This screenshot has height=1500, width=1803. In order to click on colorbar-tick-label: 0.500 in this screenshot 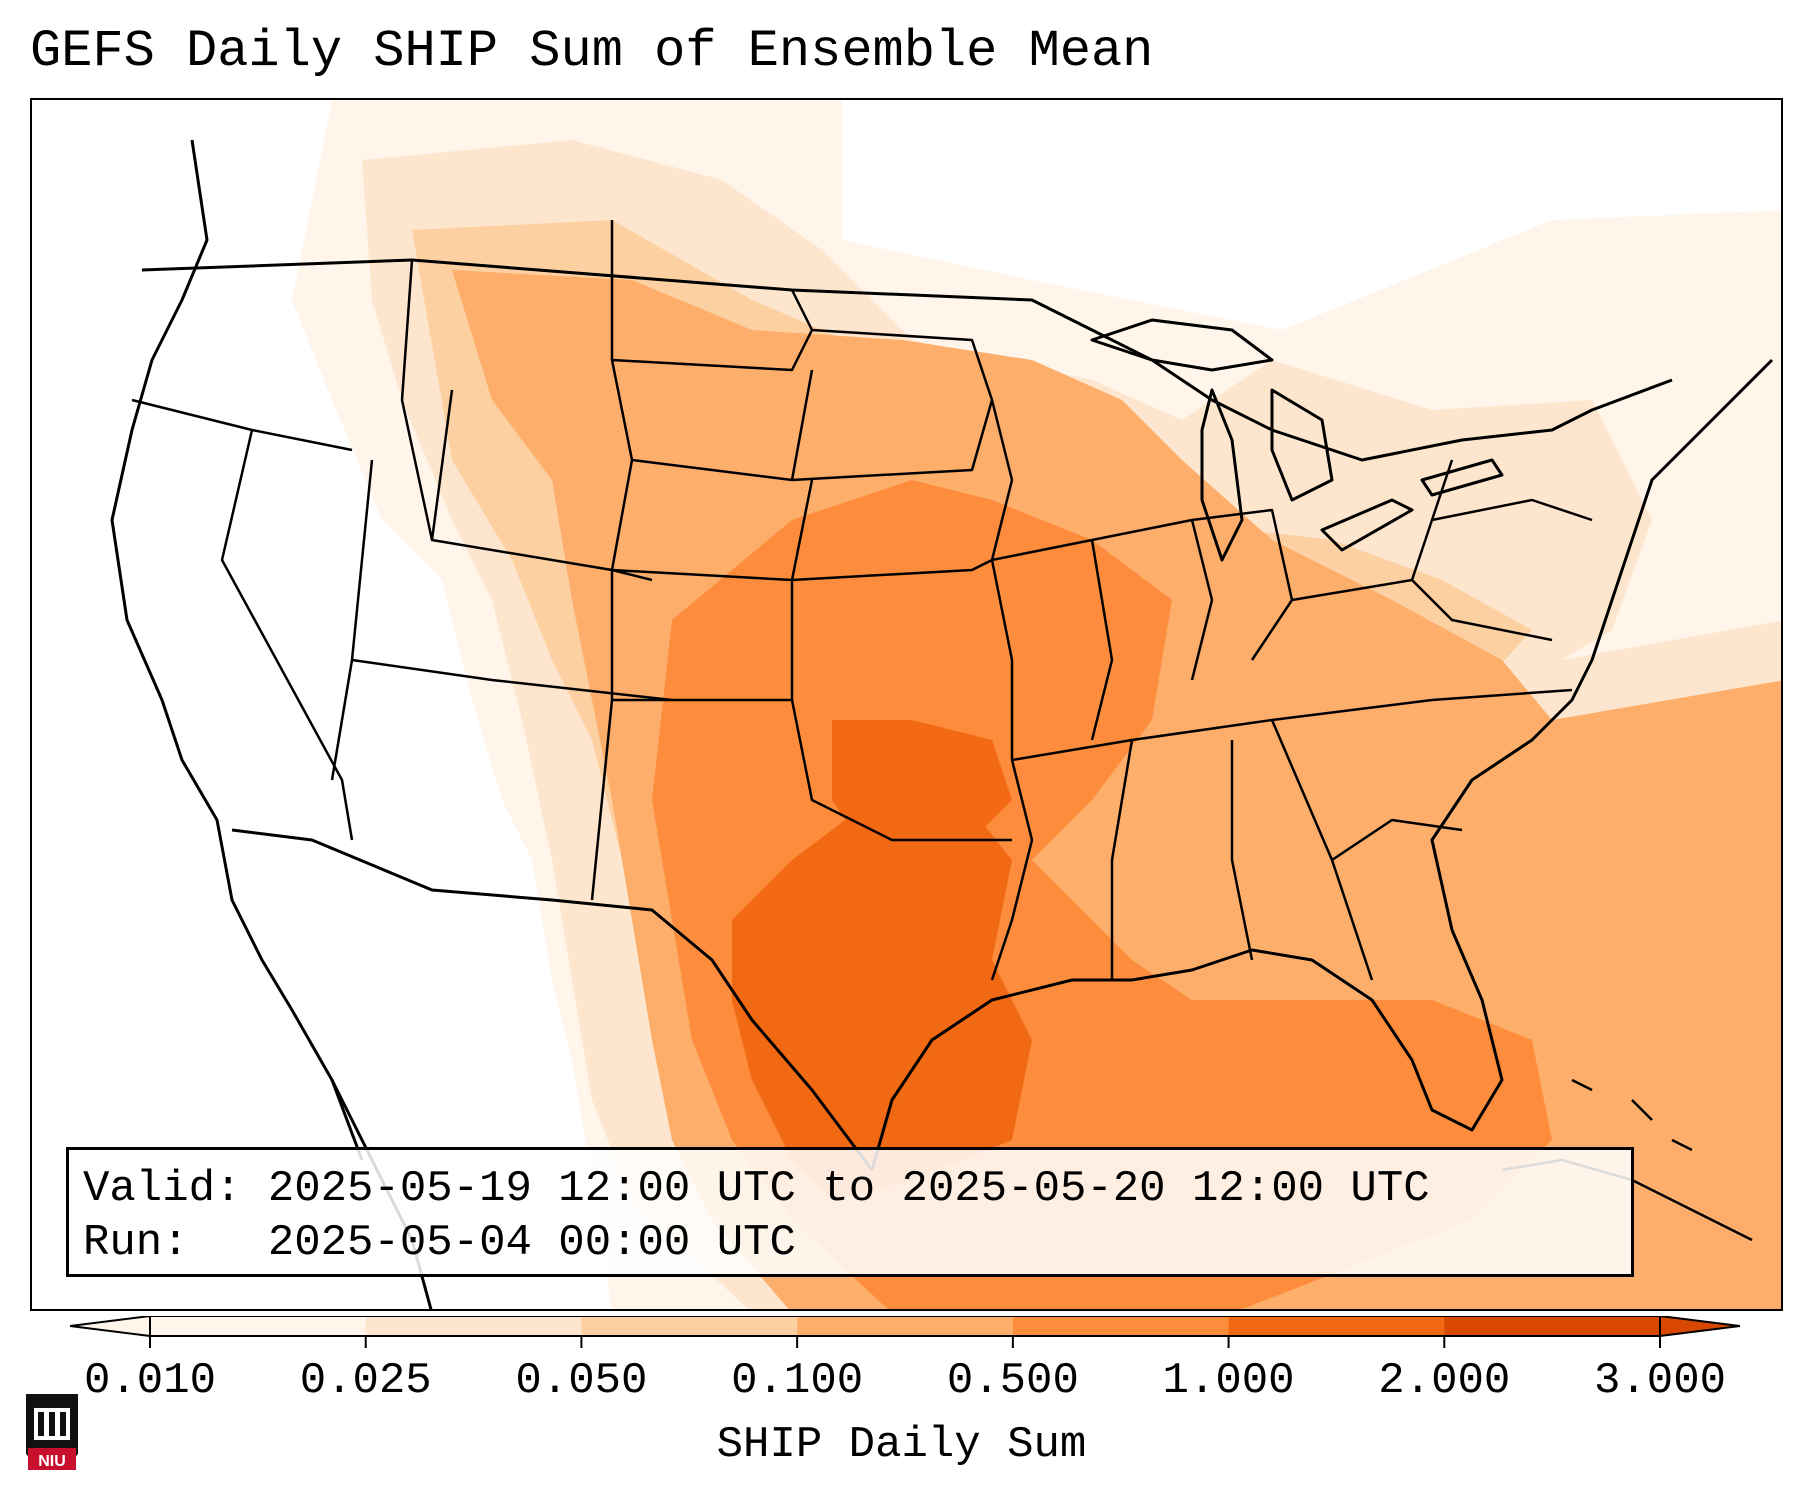, I will do `click(1013, 1381)`.